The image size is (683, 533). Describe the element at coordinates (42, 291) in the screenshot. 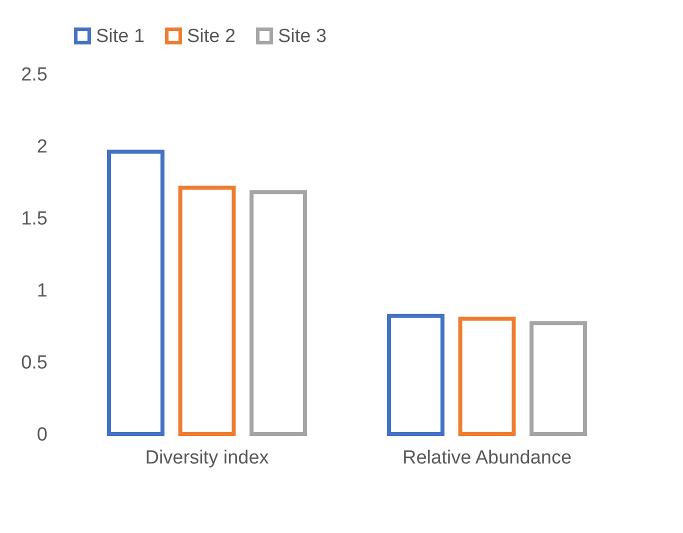

I see `y-tick-label: 1` at that location.